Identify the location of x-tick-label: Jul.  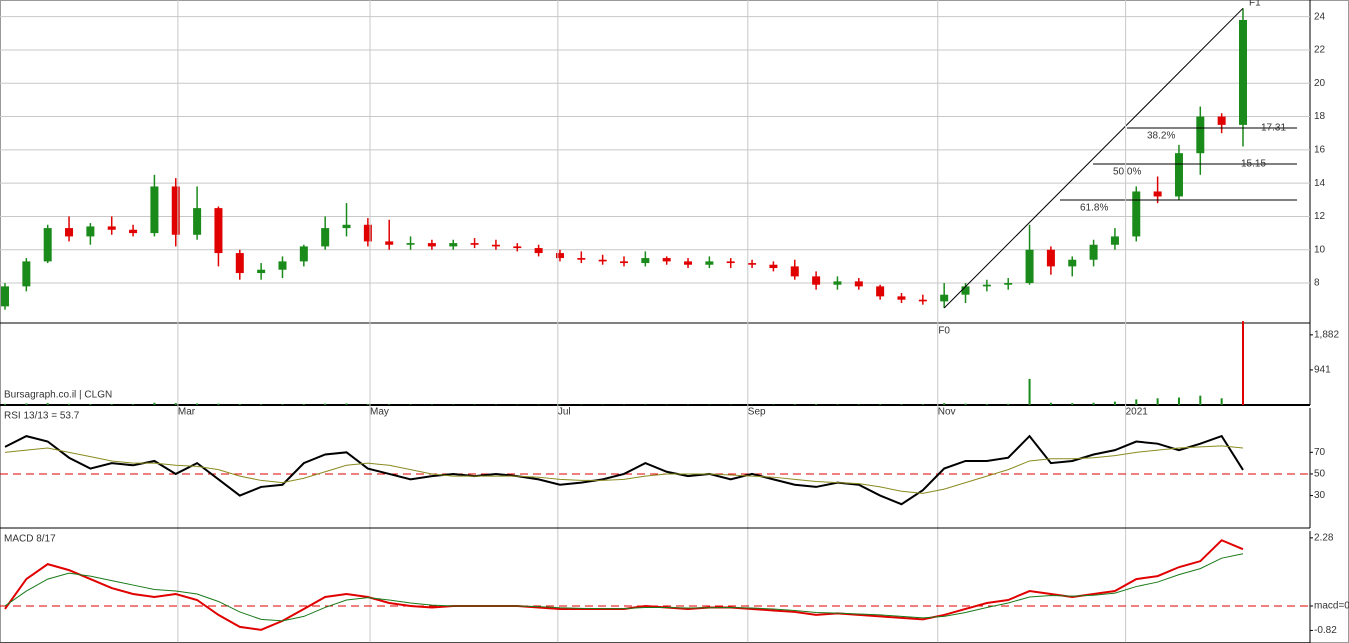
(564, 412).